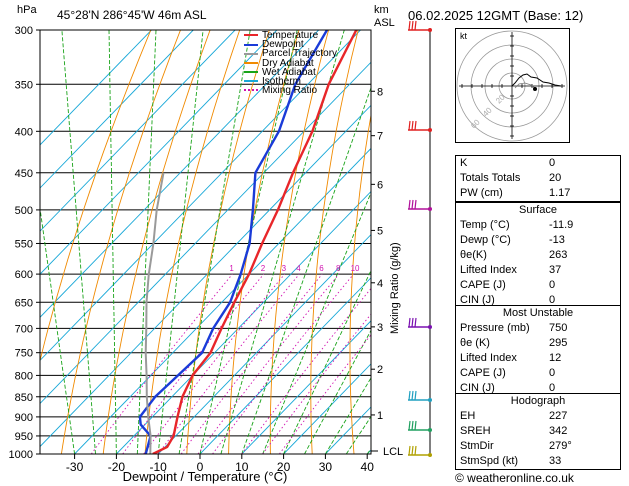 This screenshot has width=629, height=486. I want to click on hodograph: kt 20 40 60, so click(512, 85).